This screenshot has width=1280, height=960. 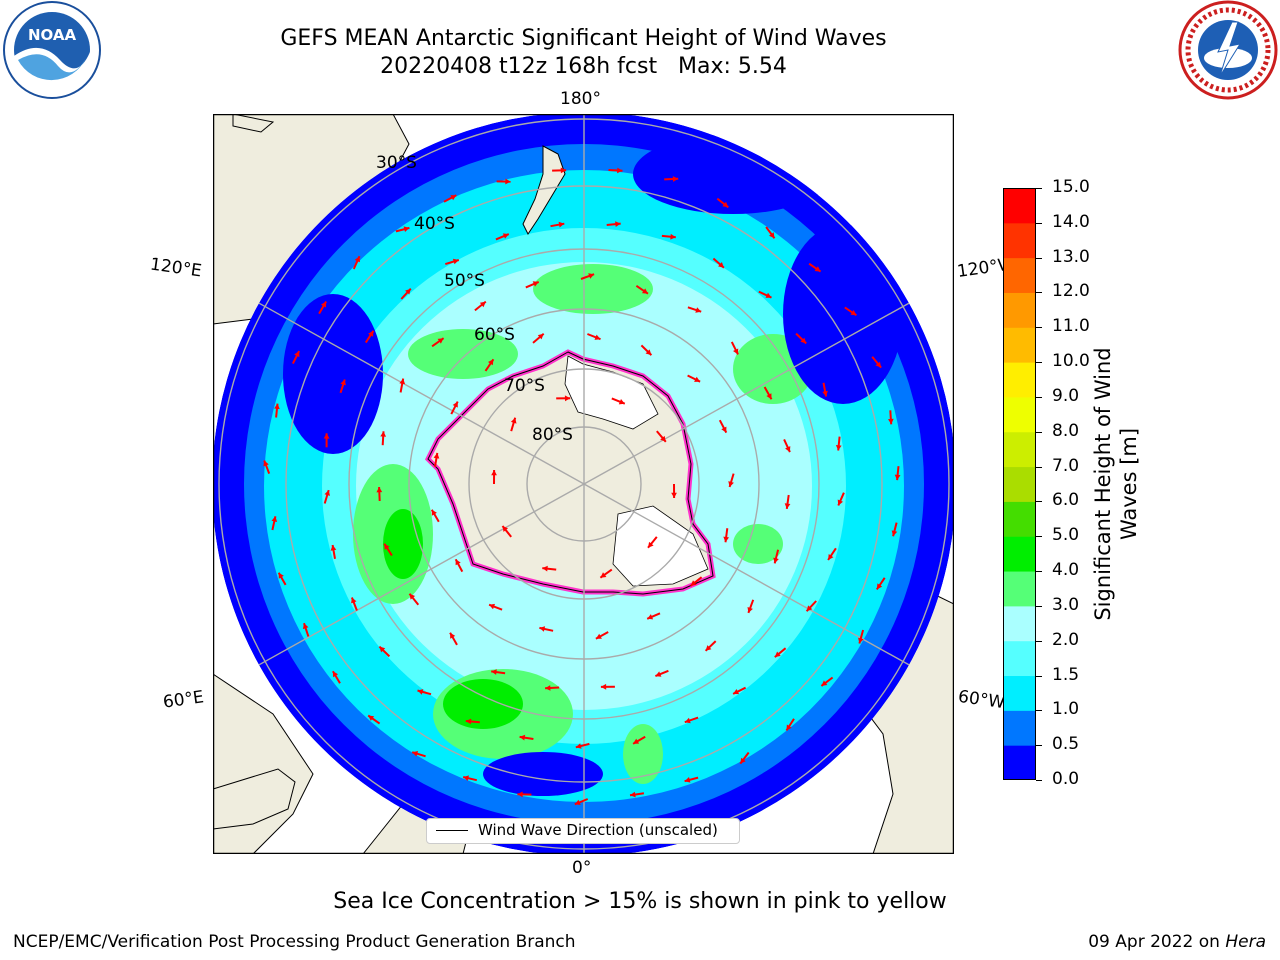 I want to click on colorbar-tick-label: 0.0, so click(x=1066, y=779).